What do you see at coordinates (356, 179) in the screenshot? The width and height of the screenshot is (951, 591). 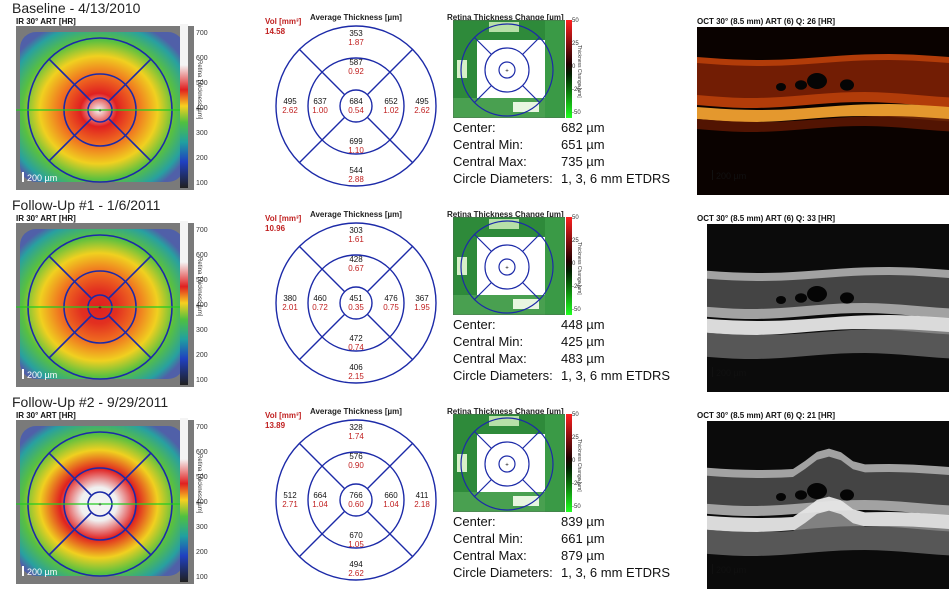 I see `outer-inferior-volume: 2.88` at bounding box center [356, 179].